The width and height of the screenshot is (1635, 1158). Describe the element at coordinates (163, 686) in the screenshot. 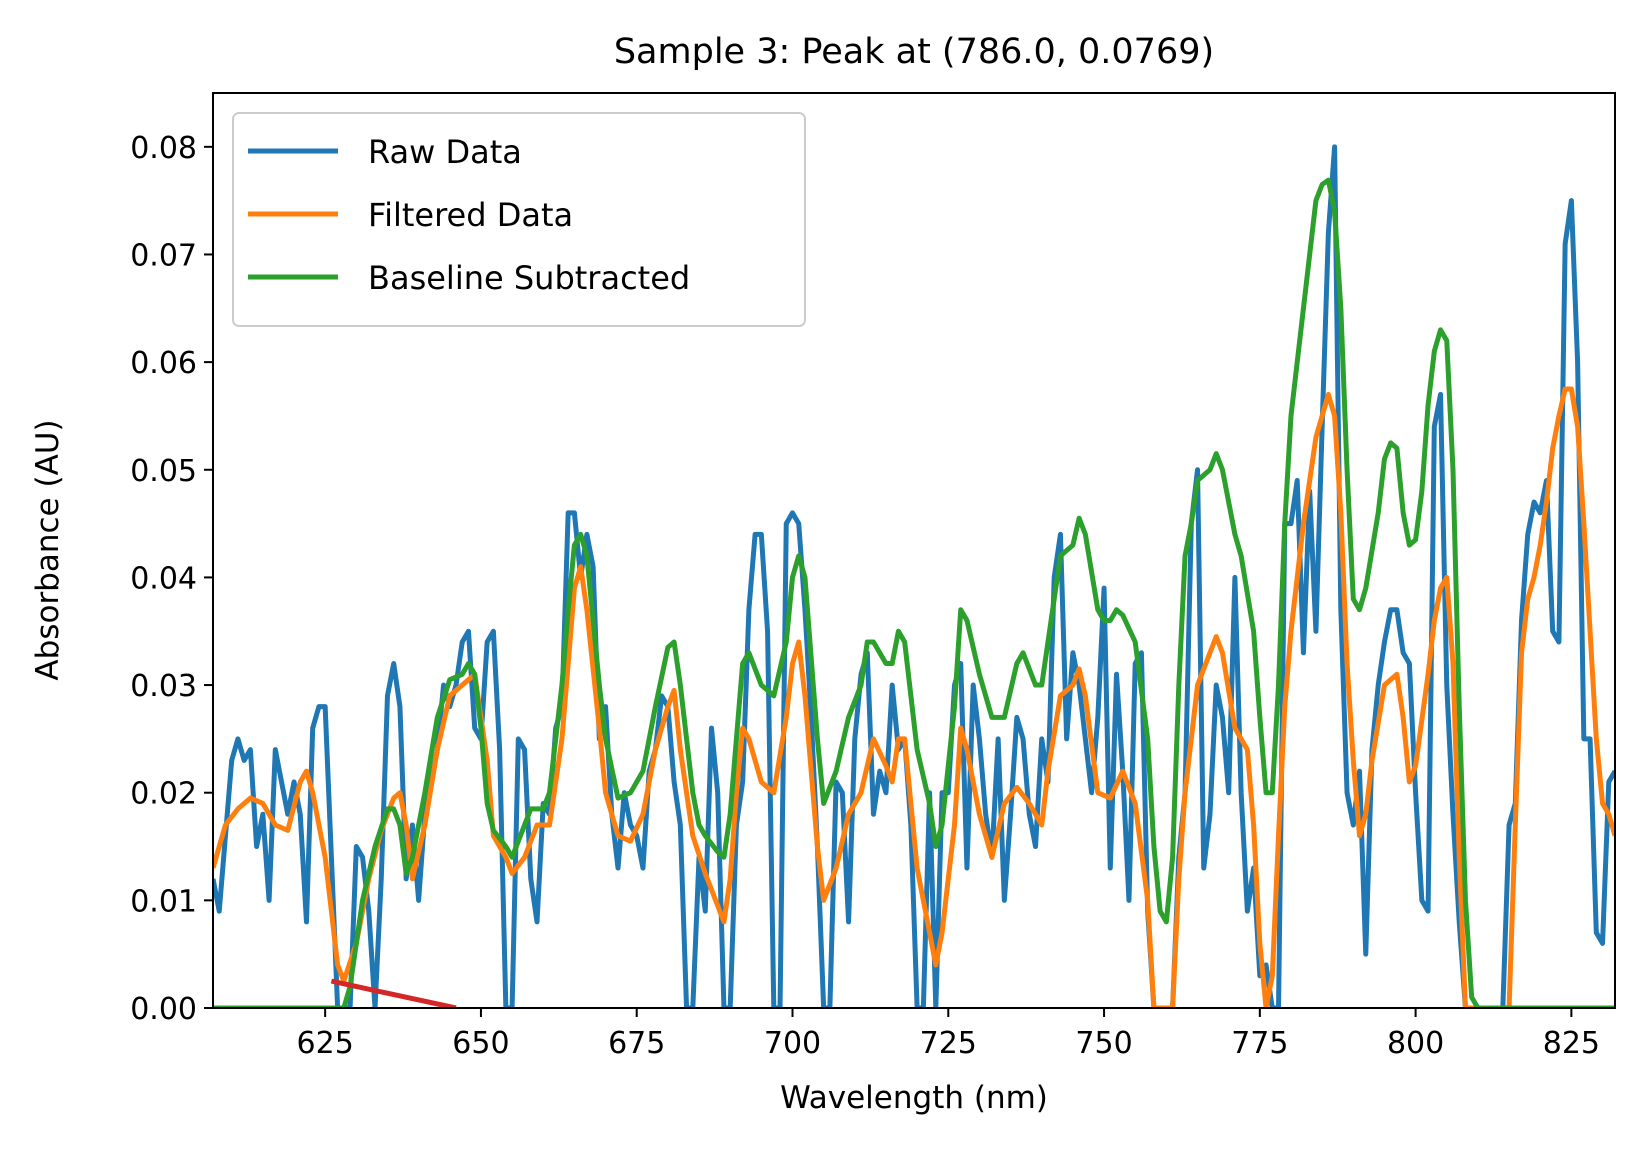

I see `y-tick-label: 0.03` at that location.